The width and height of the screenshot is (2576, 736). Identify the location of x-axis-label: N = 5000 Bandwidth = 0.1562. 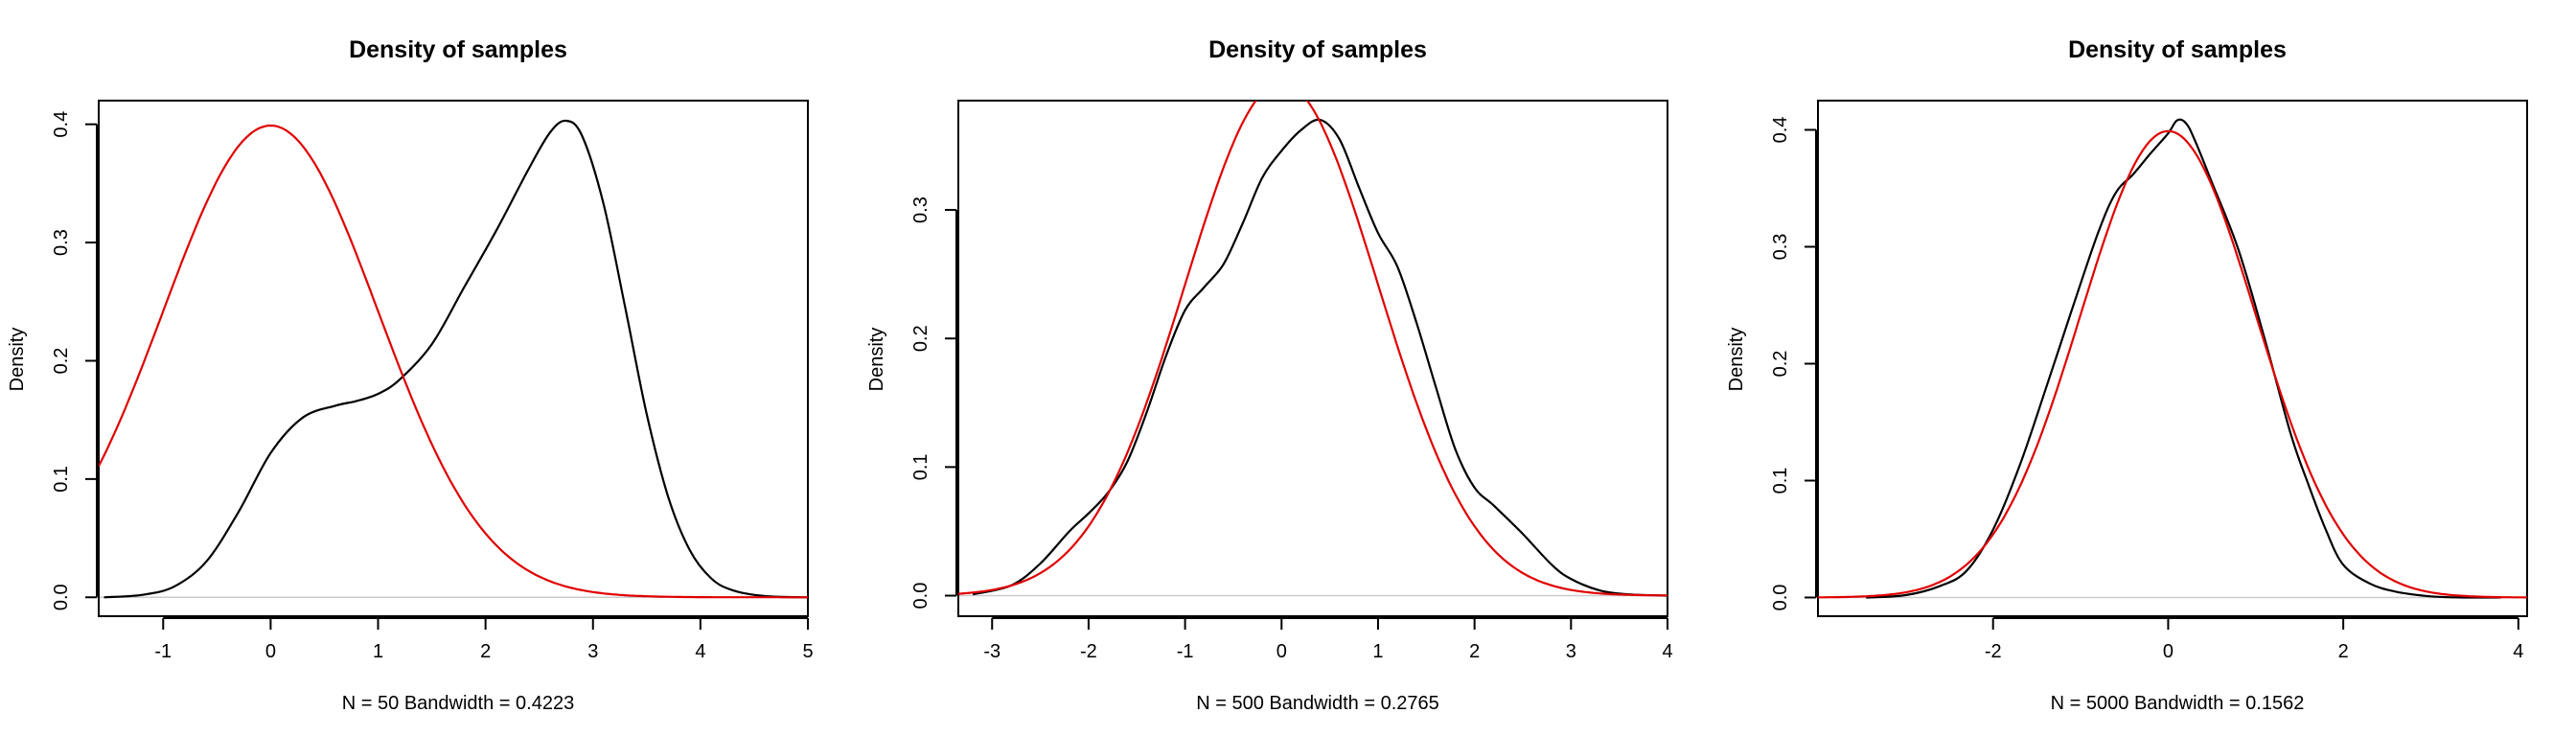
(2178, 703).